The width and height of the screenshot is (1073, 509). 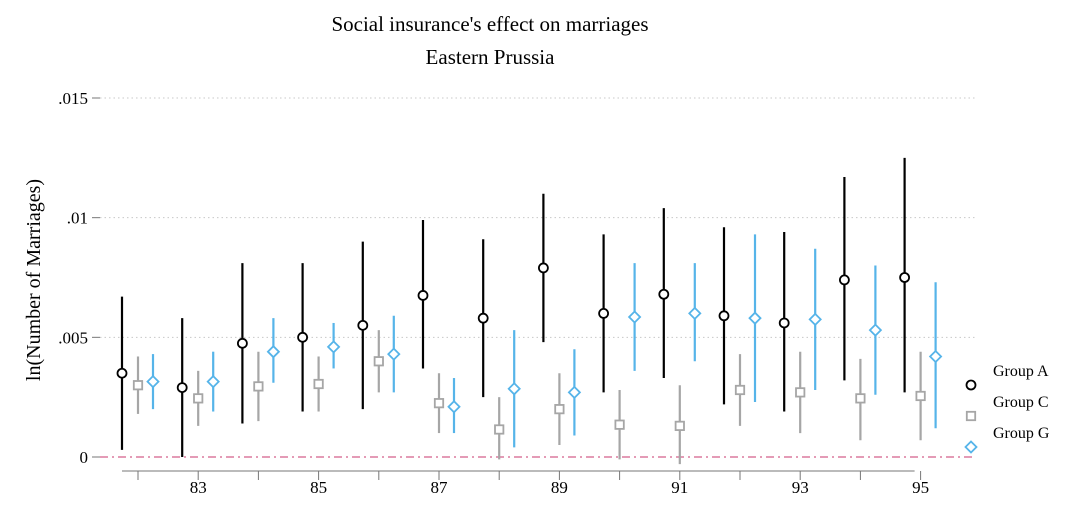 I want to click on legend: Group A Group C Group G, so click(x=1007, y=408).